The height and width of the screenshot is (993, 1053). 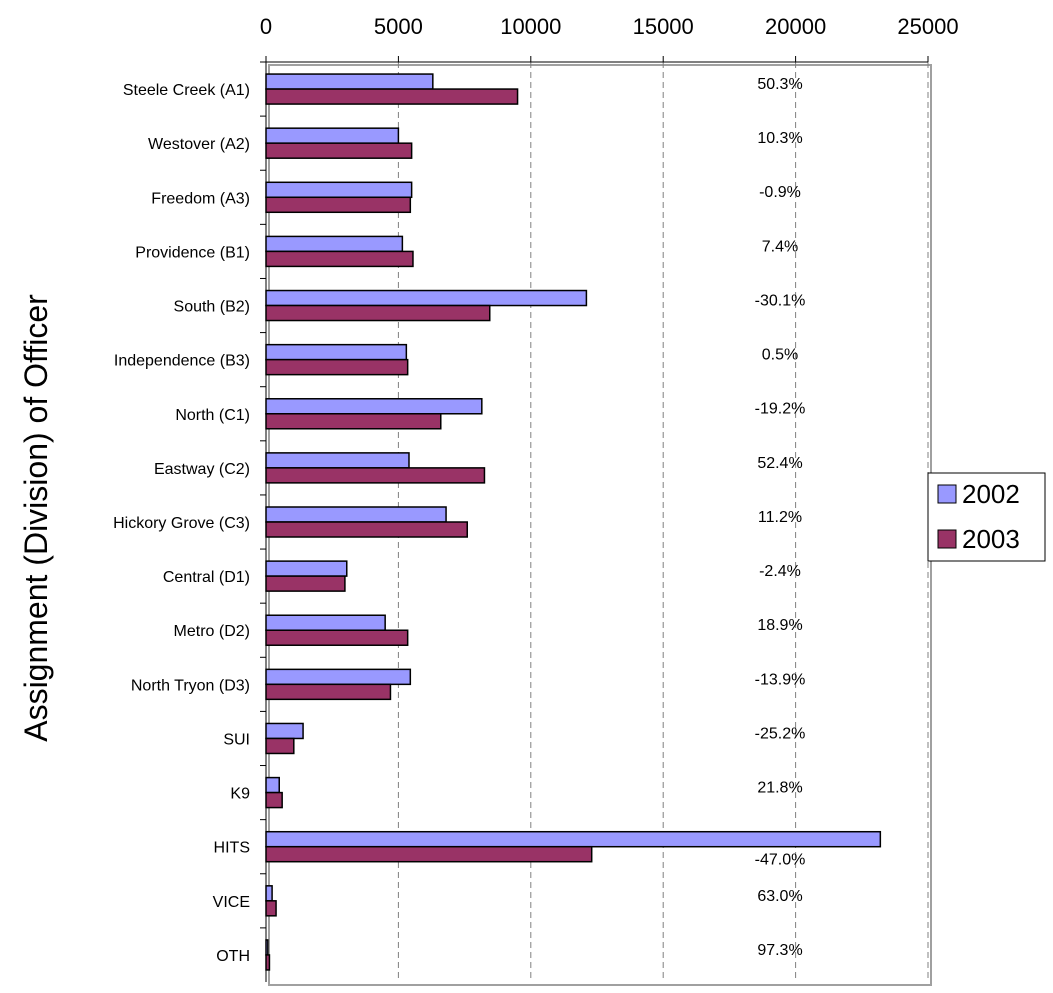 I want to click on x-tick-label: 5000, so click(x=398, y=26).